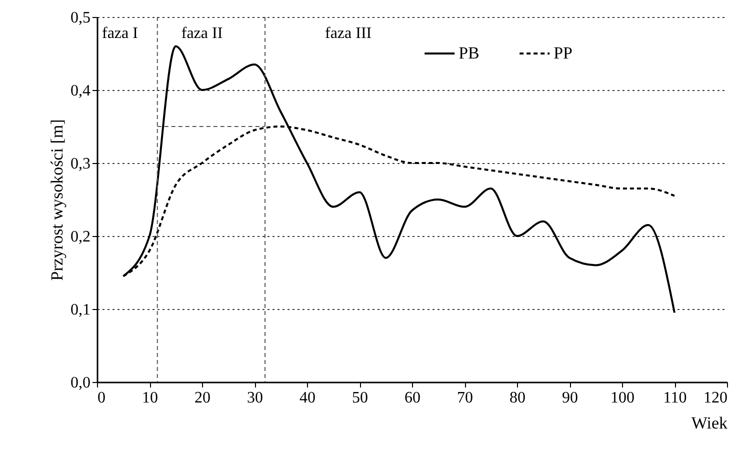 This screenshot has width=741, height=452. Describe the element at coordinates (202, 33) in the screenshot. I see `annotation: faza II` at that location.